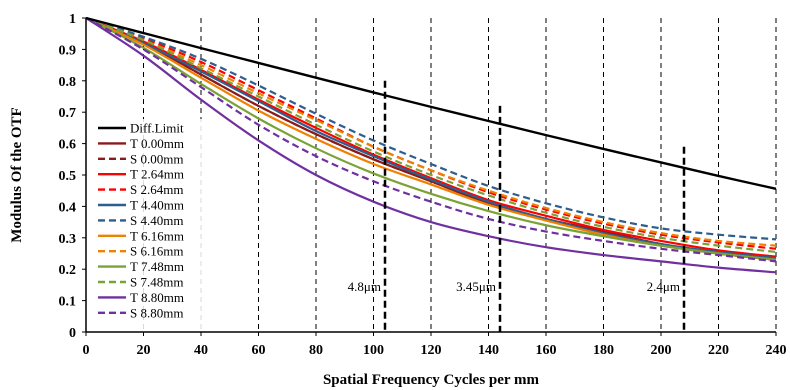  Describe the element at coordinates (157, 266) in the screenshot. I see `legend-label: T 7.48mm` at that location.